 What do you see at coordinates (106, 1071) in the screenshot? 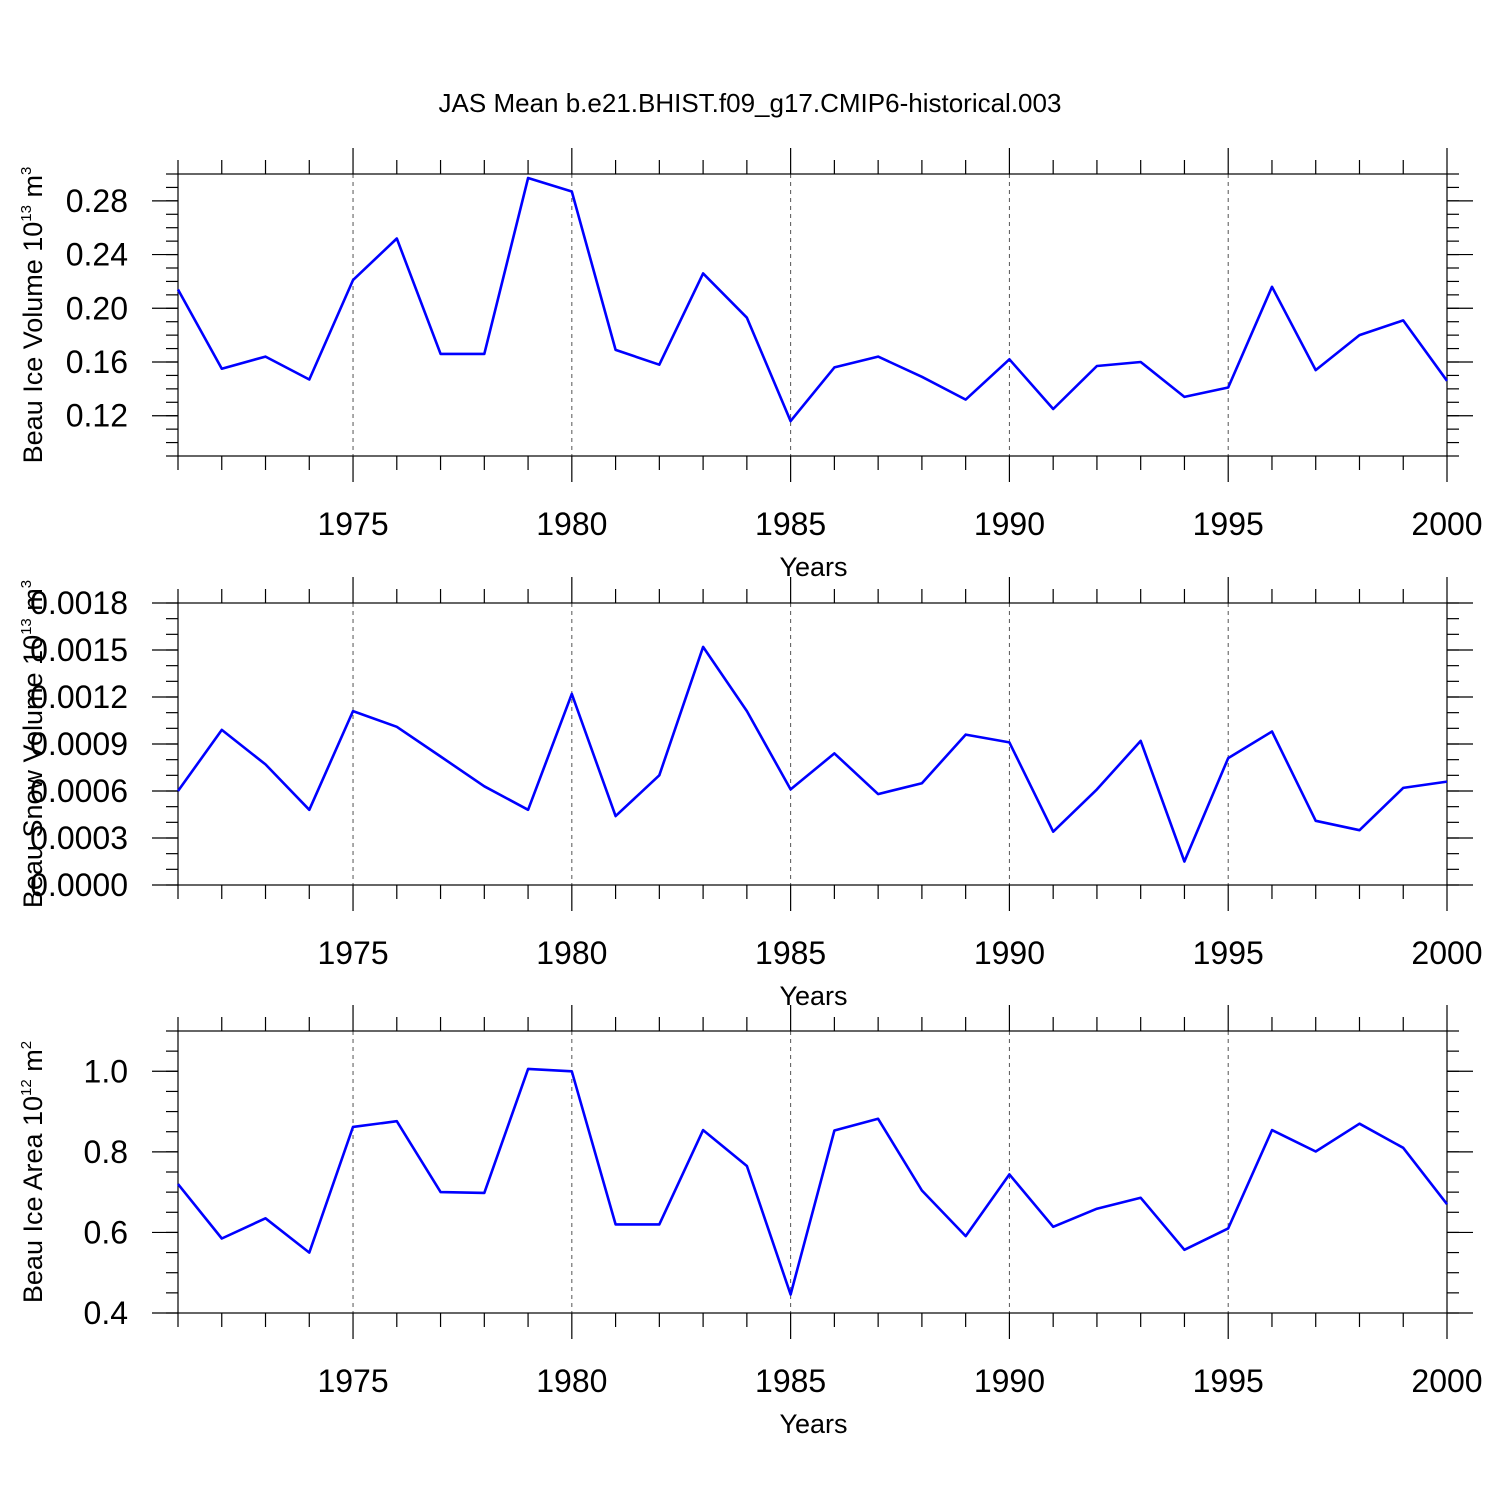
I see `y-tick-label: 1.0` at bounding box center [106, 1071].